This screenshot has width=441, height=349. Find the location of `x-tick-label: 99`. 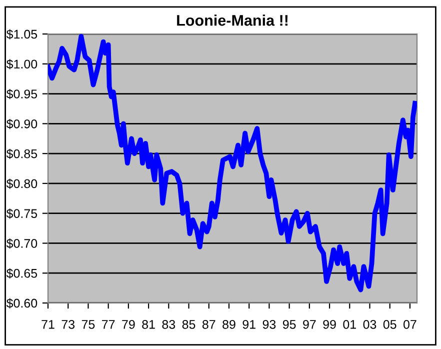

x-tick-label: 99 is located at coordinates (329, 324).